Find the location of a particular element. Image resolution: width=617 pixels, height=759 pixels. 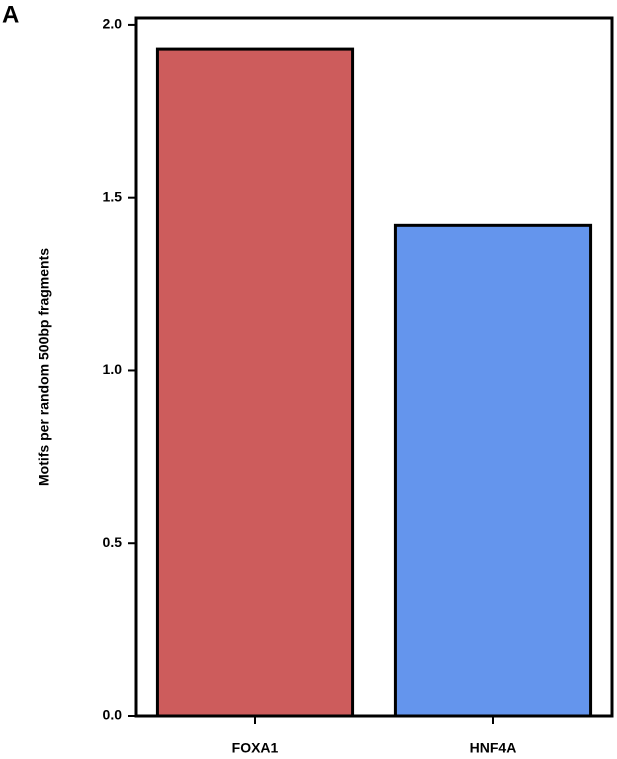

y-tick-label: 2.0 is located at coordinates (113, 24).